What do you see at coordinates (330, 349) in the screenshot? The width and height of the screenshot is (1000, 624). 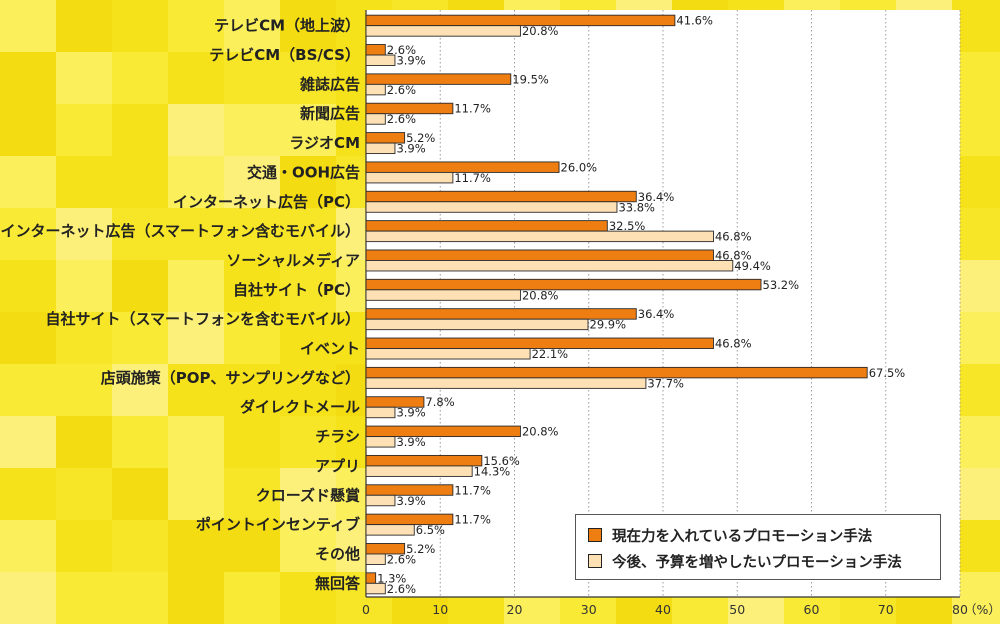 I see `category-label: イベント` at bounding box center [330, 349].